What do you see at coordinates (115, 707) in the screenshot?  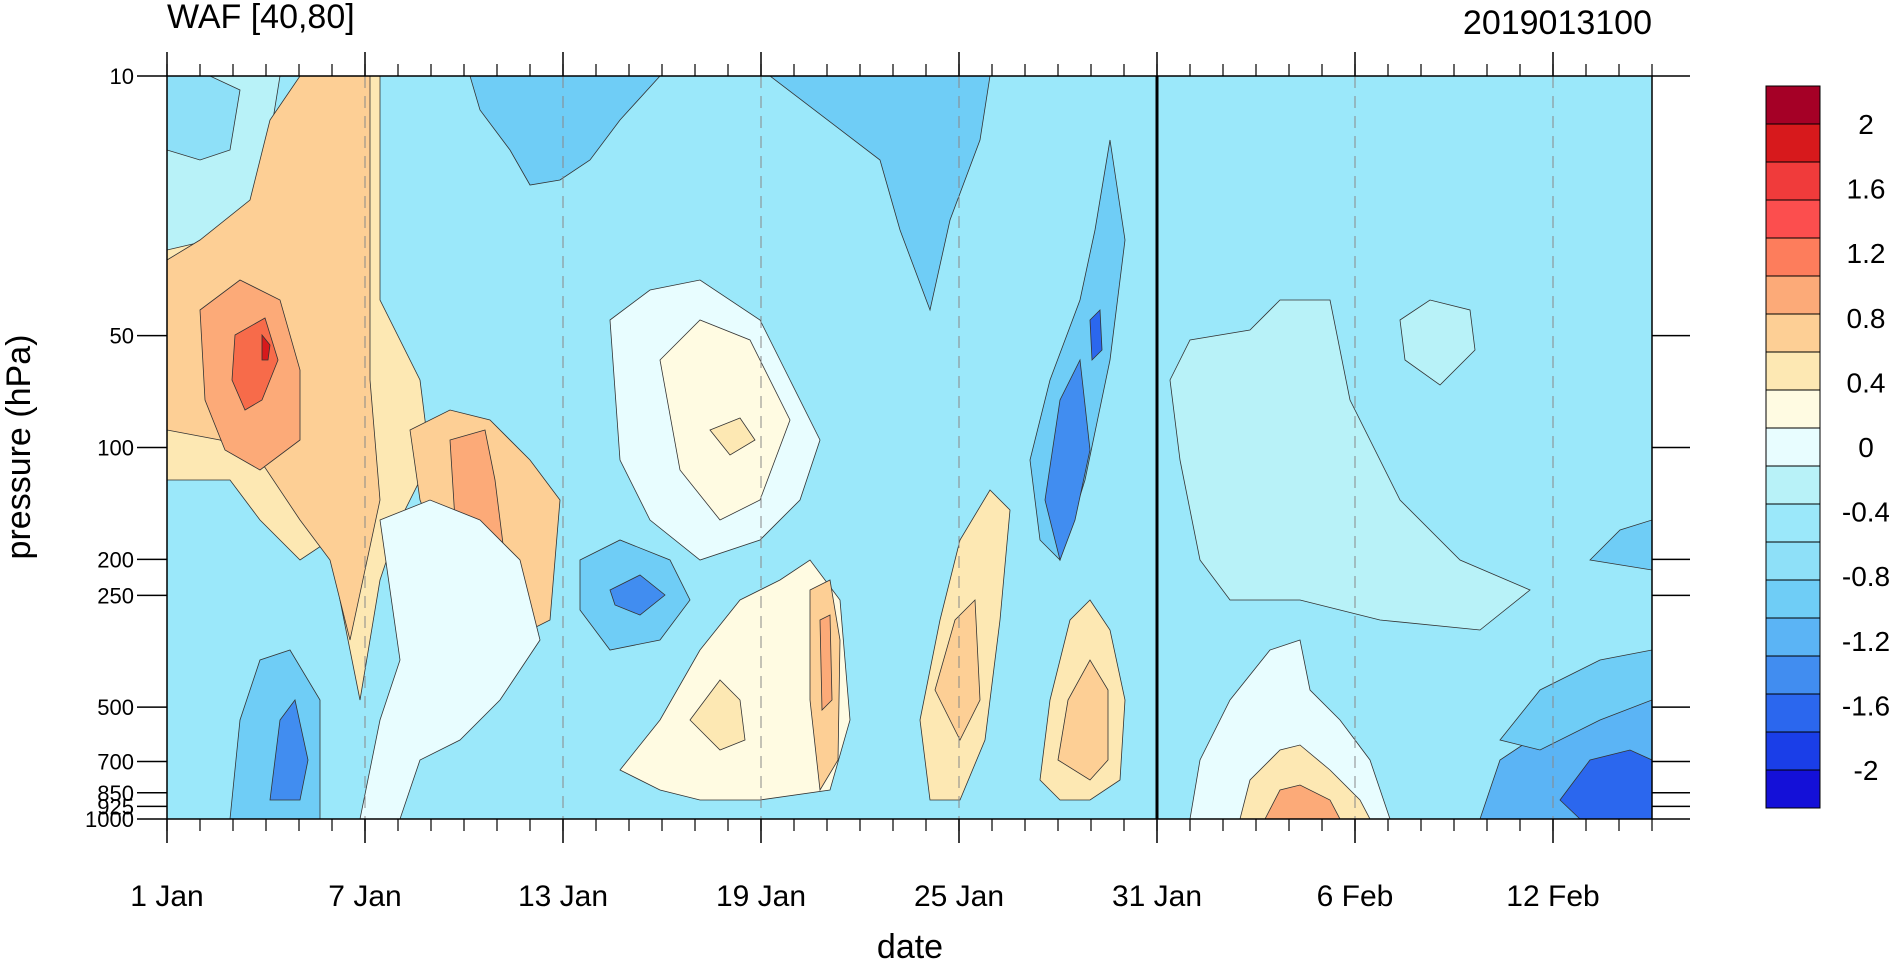 I see `y-tick-label: 500` at bounding box center [115, 707].